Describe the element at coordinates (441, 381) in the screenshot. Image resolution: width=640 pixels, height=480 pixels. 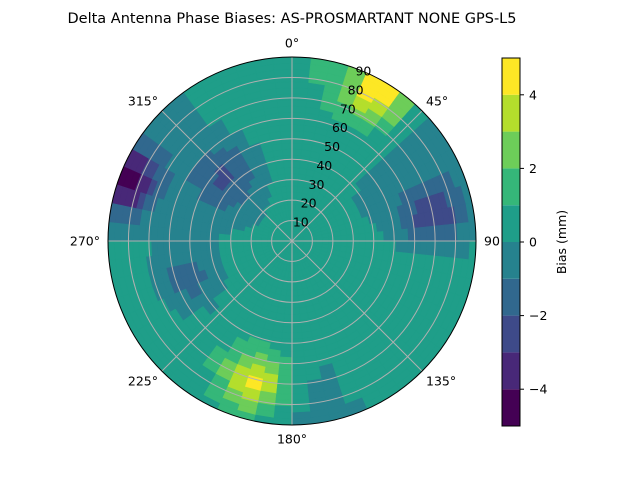
I see `angular-tick-label: 135°` at that location.